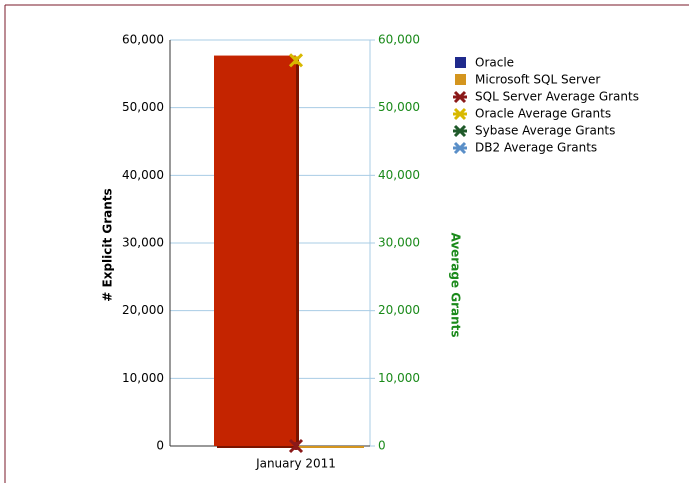 This screenshot has height=483, width=690. What do you see at coordinates (543, 114) in the screenshot?
I see `legend-label: Oracle Average Grants` at bounding box center [543, 114].